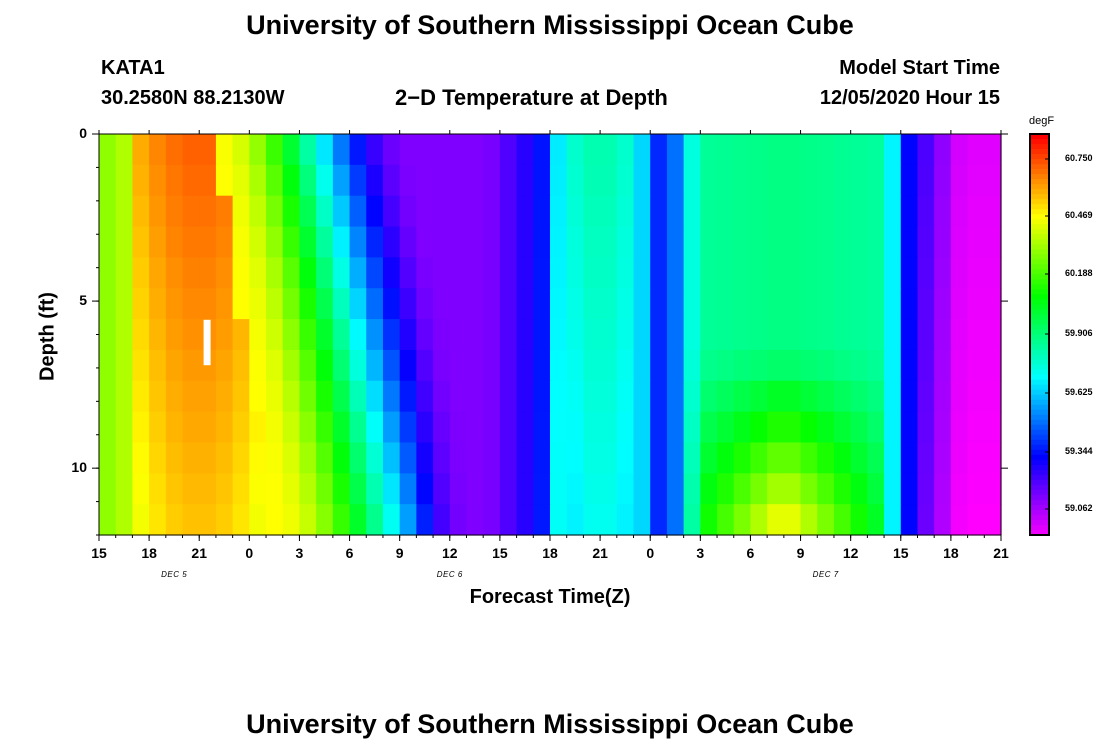 The height and width of the screenshot is (750, 1100). What do you see at coordinates (1001, 553) in the screenshot?
I see `x-tick-label: 21` at bounding box center [1001, 553].